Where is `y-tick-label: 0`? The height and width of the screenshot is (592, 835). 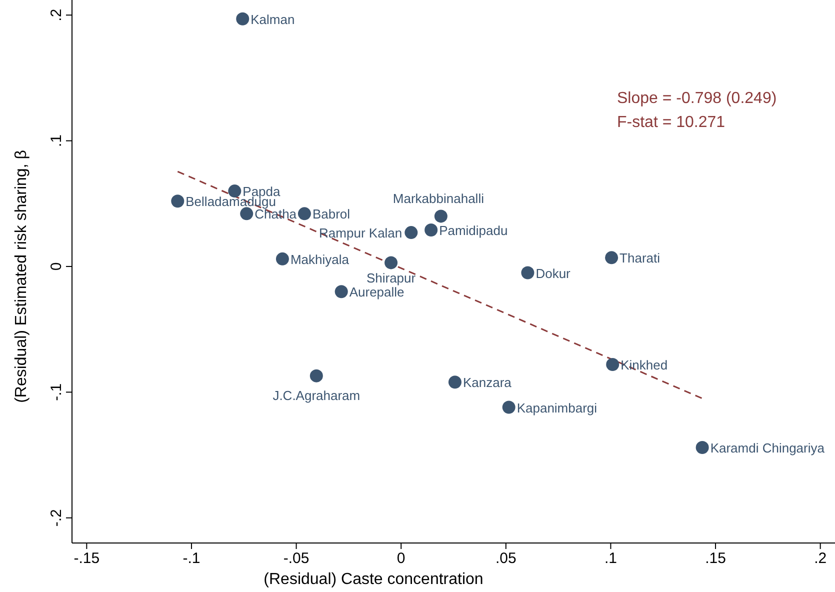
y-tick-label: 0 is located at coordinates (56, 266).